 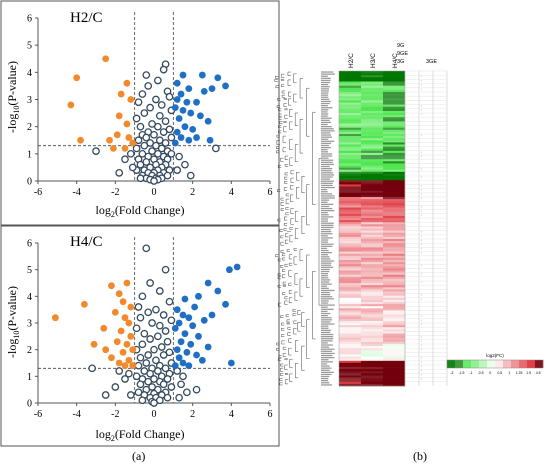 I want to click on colorbar-tick-label: -1, so click(x=470, y=373).